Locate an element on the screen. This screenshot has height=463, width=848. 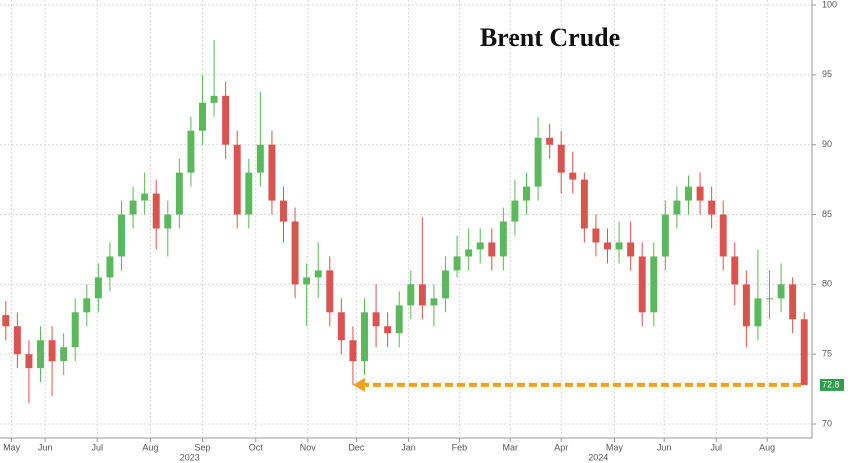
arrow-head is located at coordinates (358, 384).